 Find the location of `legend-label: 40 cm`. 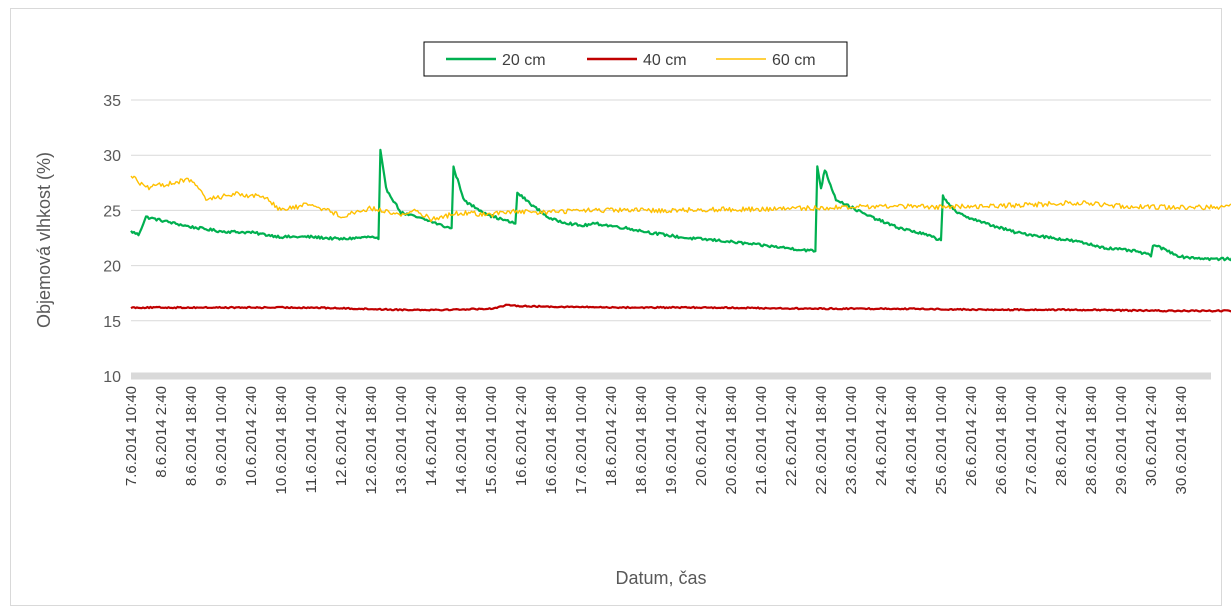

legend-label: 40 cm is located at coordinates (665, 60).